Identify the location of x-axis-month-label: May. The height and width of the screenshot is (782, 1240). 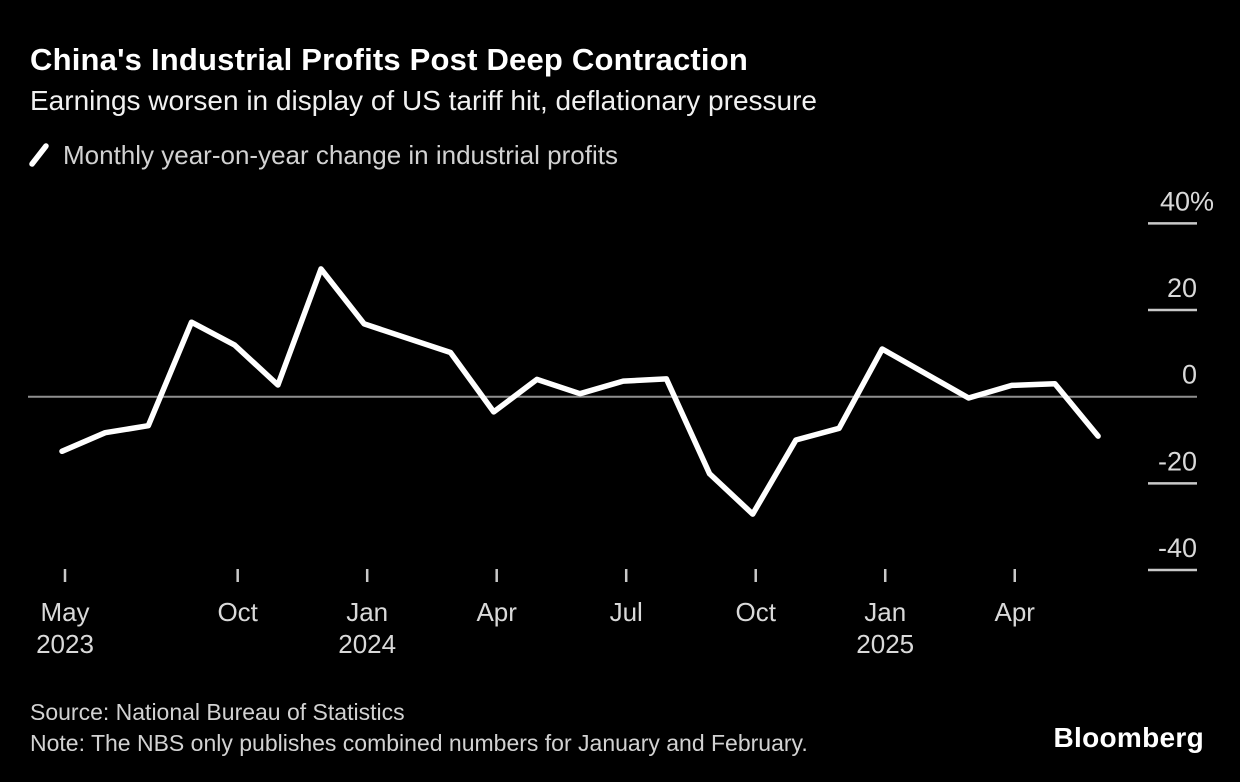
(64, 612).